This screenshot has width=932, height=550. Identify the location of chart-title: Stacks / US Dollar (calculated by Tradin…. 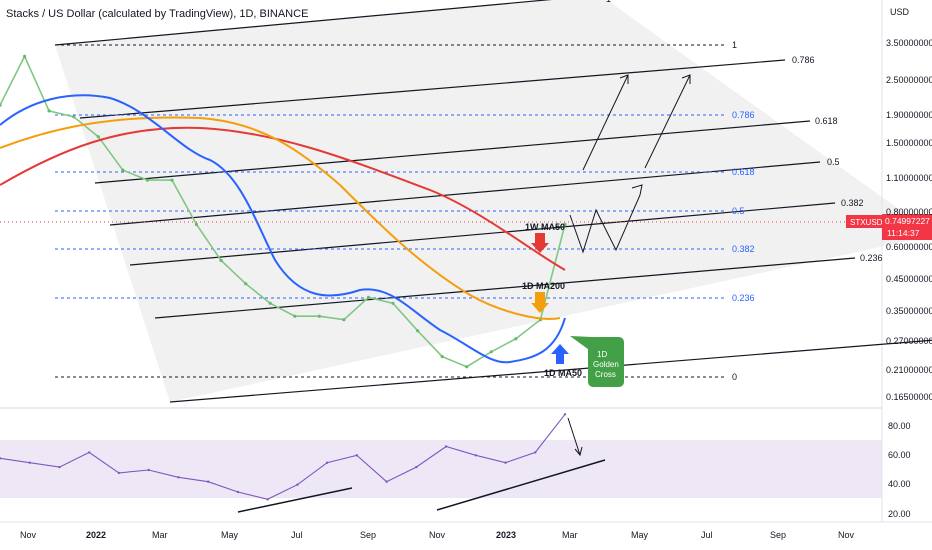
(157, 14).